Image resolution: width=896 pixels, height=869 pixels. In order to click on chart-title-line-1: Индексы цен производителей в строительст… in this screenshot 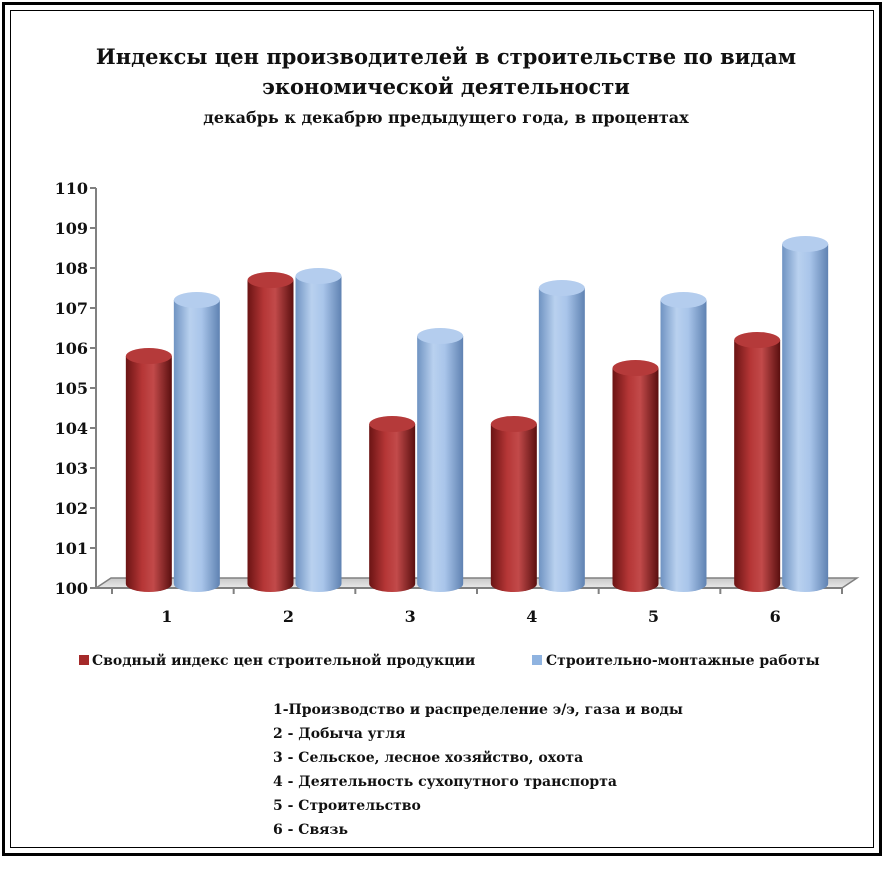, I will do `click(446, 56)`.